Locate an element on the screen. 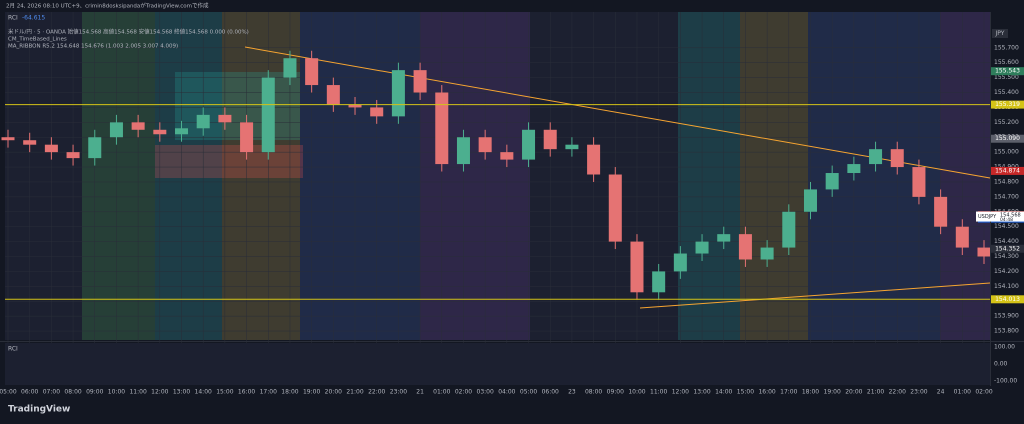 The height and width of the screenshot is (424, 1024). x-tick-label: 07:00 is located at coordinates (51, 392).